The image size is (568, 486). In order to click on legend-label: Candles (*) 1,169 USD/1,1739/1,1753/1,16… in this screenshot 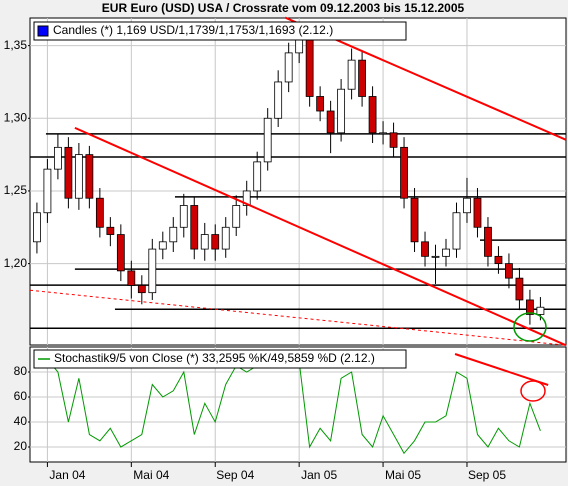, I will do `click(193, 30)`.